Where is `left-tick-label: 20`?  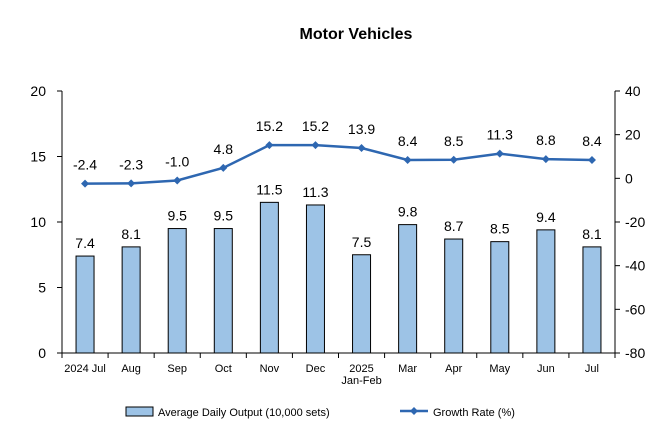
left-tick-label: 20 is located at coordinates (38, 91).